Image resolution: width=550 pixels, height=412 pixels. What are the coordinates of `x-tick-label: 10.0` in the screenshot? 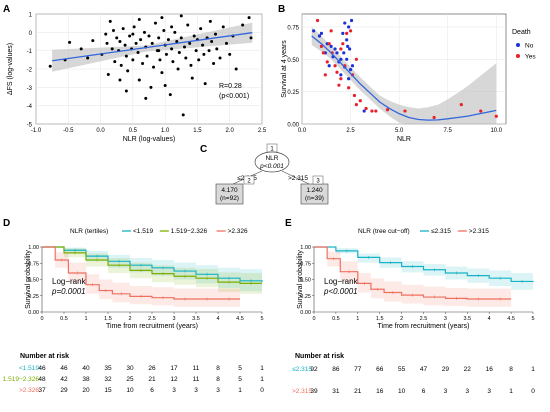 It's located at (496, 131).